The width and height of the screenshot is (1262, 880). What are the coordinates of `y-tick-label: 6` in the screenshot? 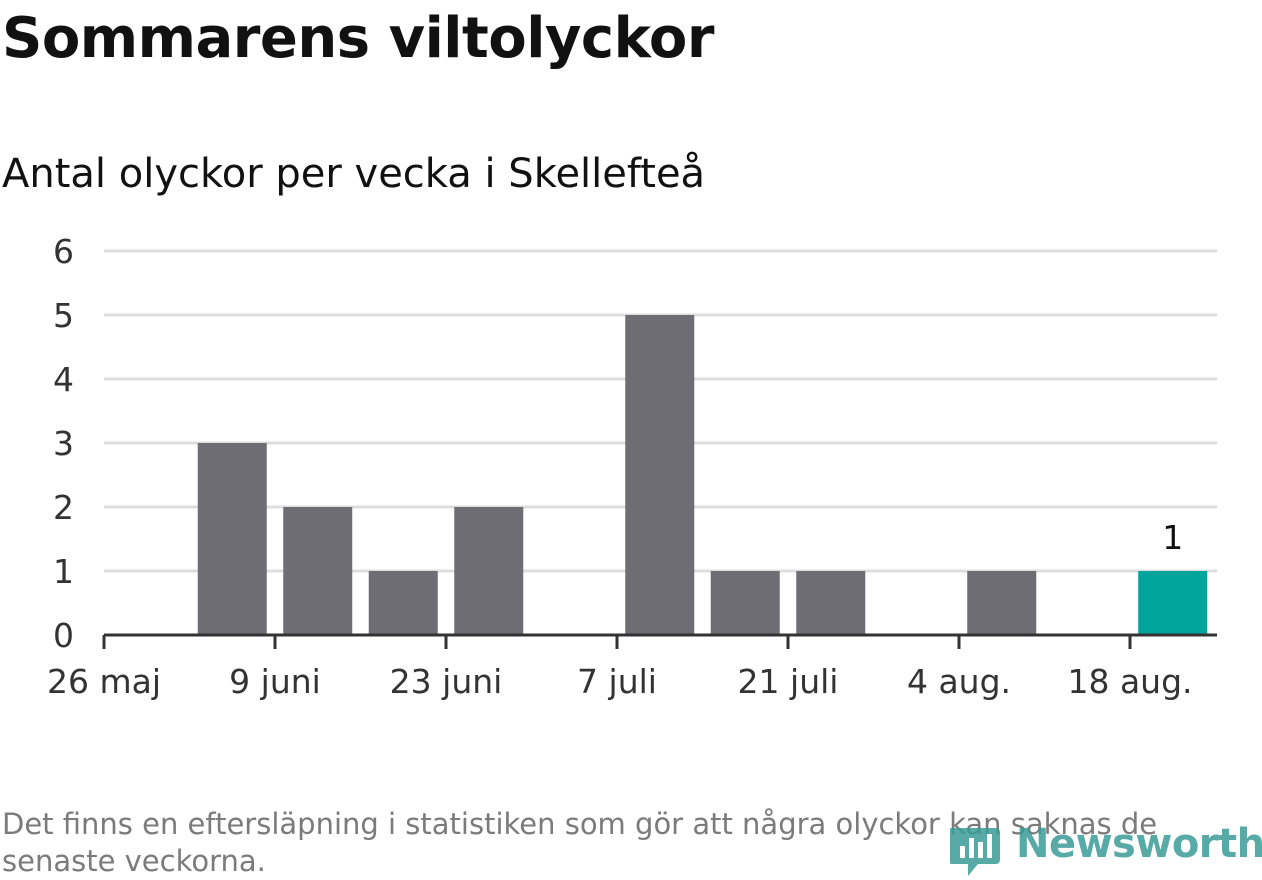 It's located at (63, 251).